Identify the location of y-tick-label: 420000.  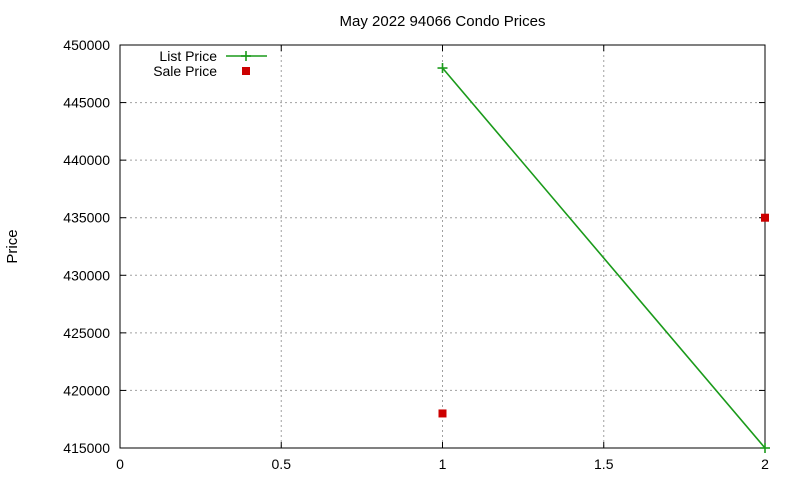
(86, 390).